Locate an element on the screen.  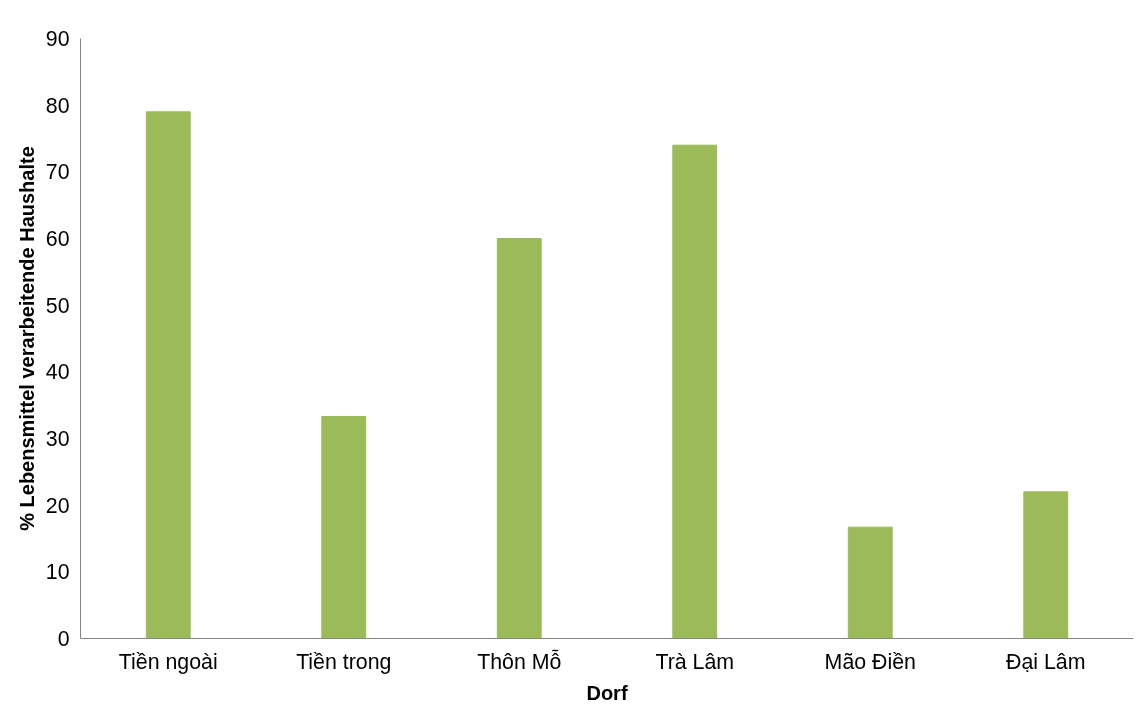
x-axis-title: Dorf is located at coordinates (607, 692).